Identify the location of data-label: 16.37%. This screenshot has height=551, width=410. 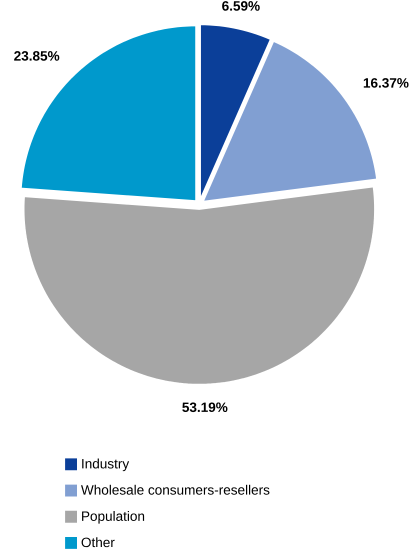
(386, 83).